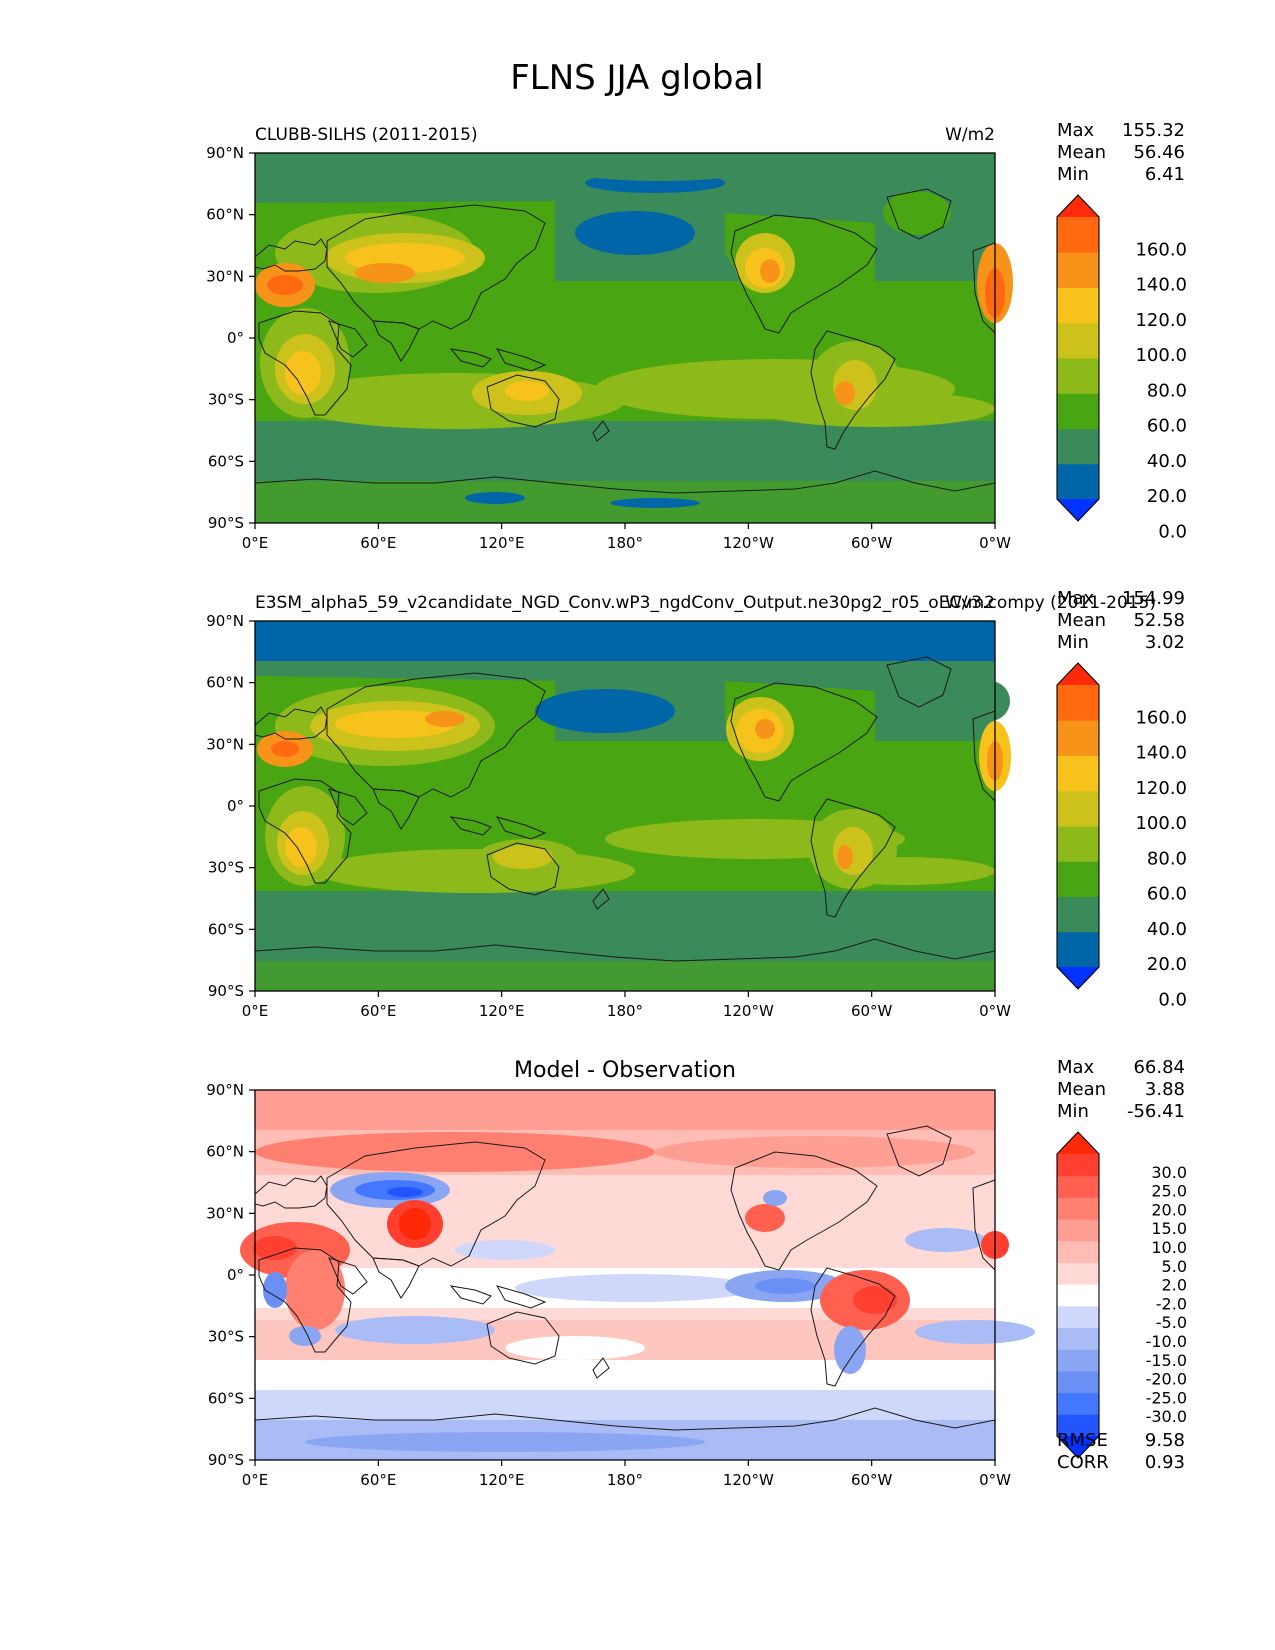 Image resolution: width=1275 pixels, height=1650 pixels. What do you see at coordinates (1166, 1379) in the screenshot?
I see `colorbar-label: -20.0` at bounding box center [1166, 1379].